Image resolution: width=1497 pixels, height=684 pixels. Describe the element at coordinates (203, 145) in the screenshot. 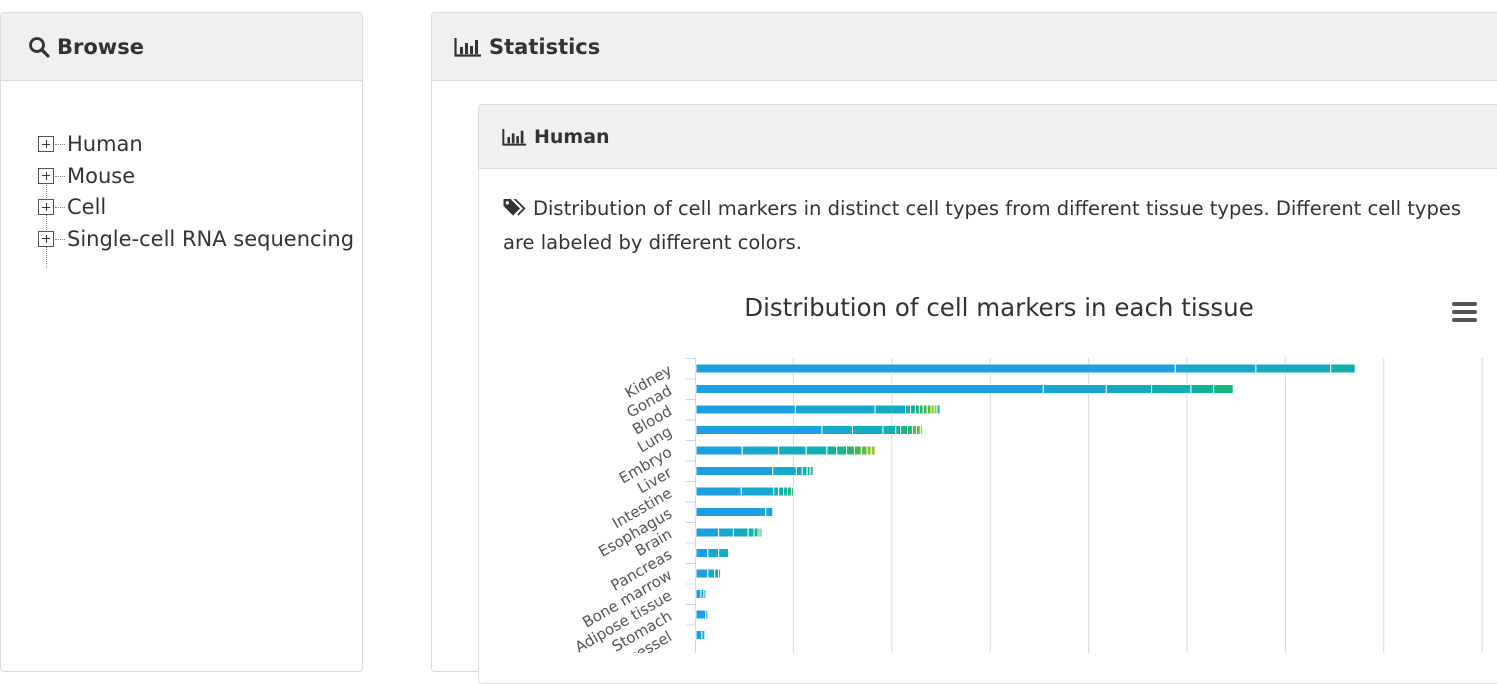

I see `tree-item-human: Human` at that location.